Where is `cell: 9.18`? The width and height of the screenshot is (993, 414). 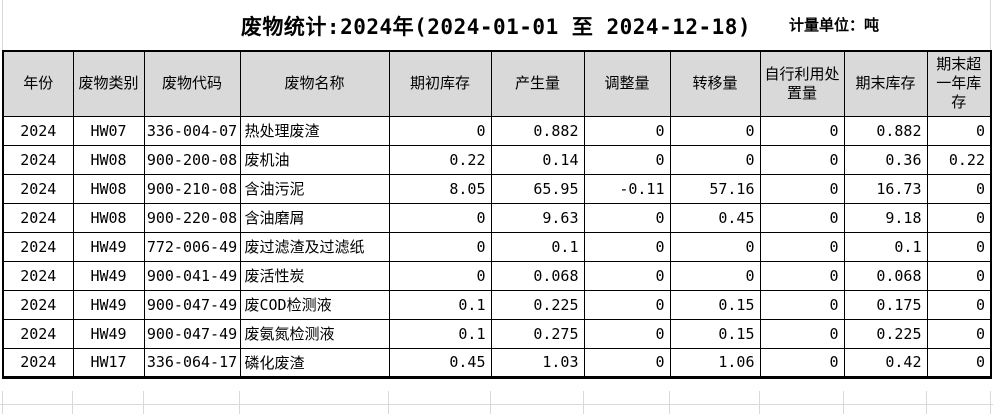
cell: 9.18 is located at coordinates (885, 217).